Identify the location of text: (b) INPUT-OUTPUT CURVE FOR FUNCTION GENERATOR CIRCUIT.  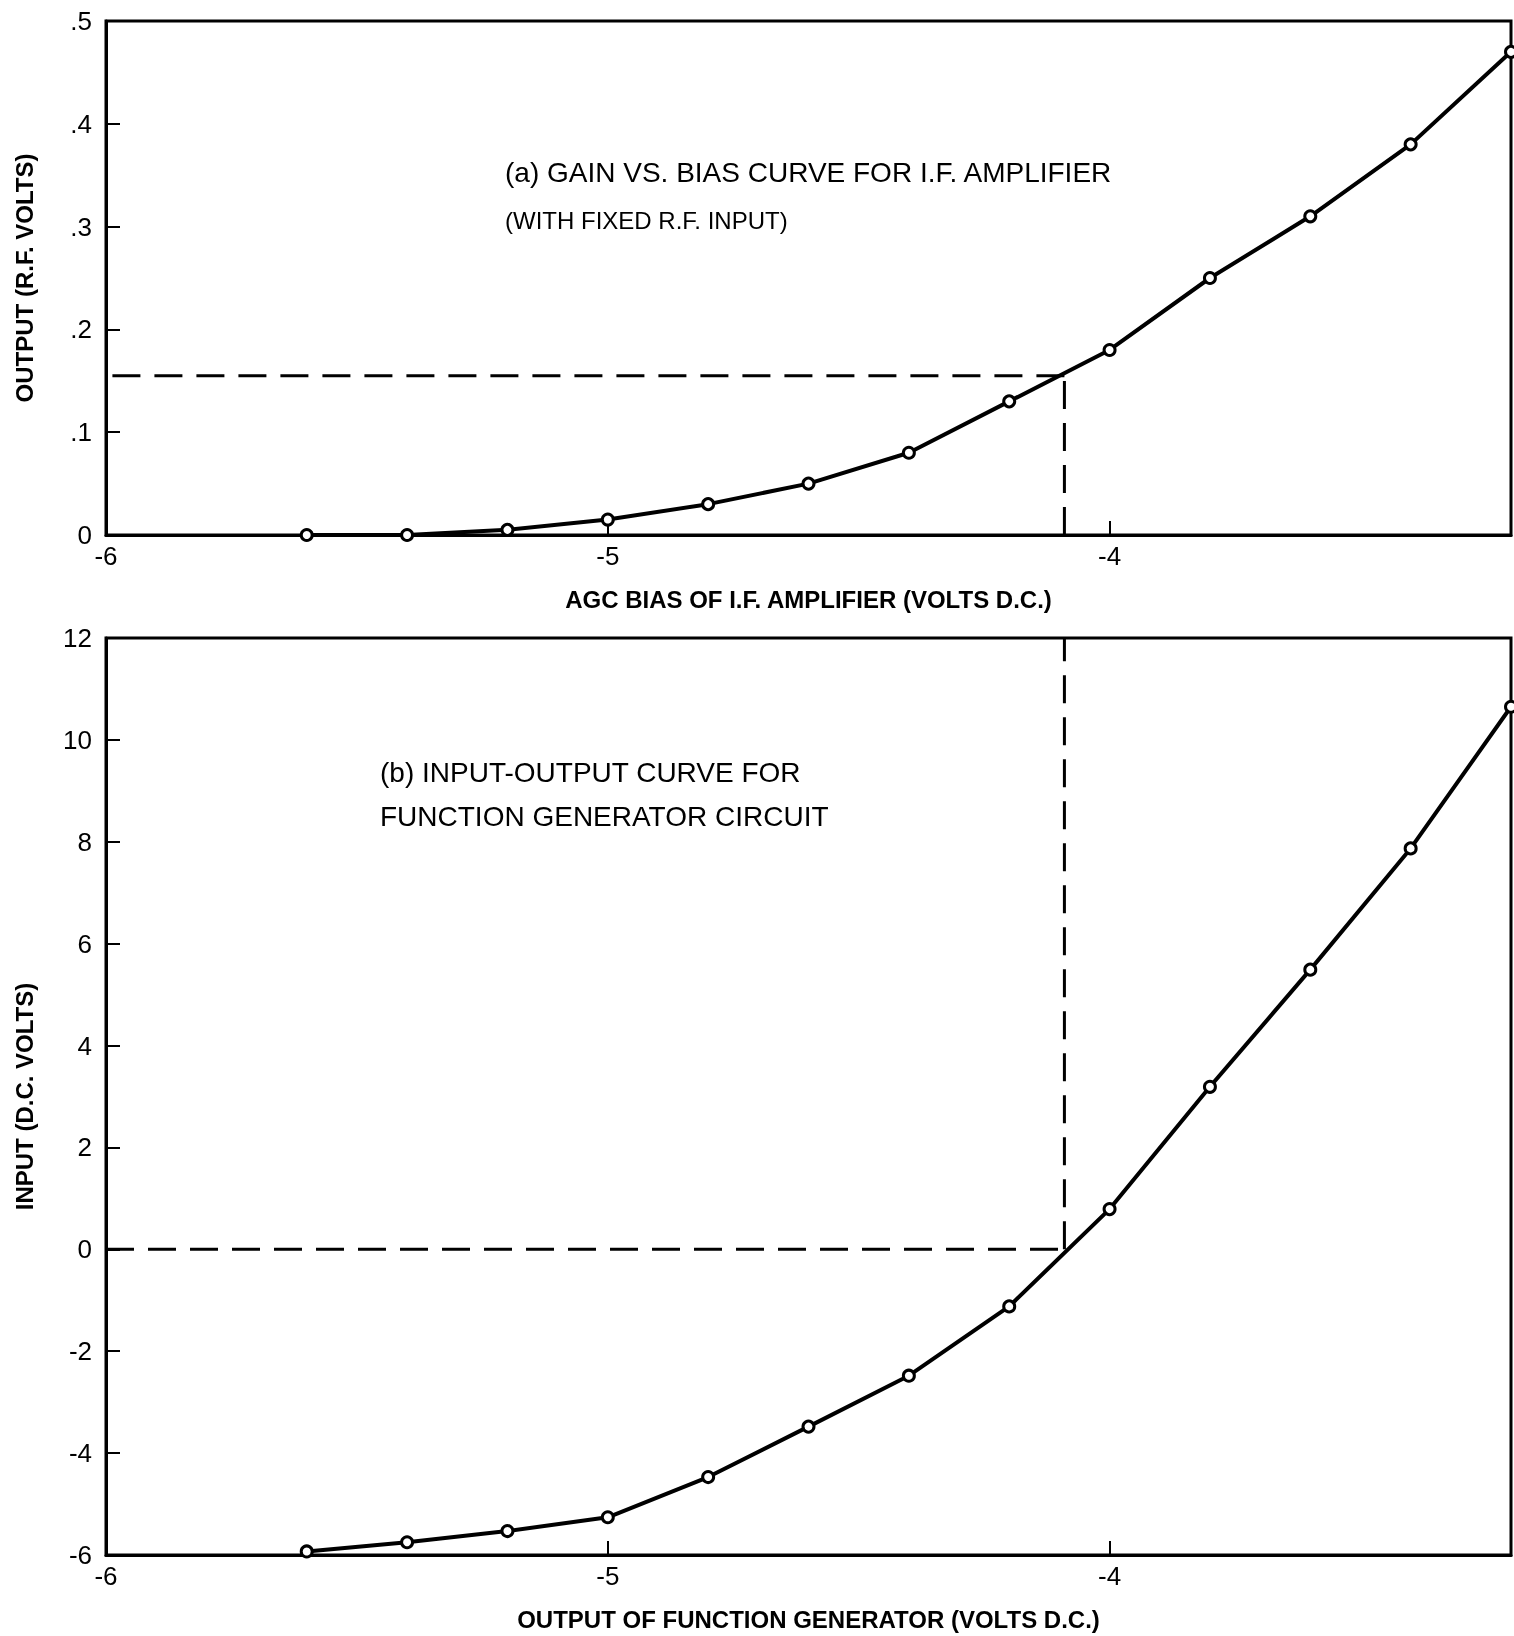
(604, 794).